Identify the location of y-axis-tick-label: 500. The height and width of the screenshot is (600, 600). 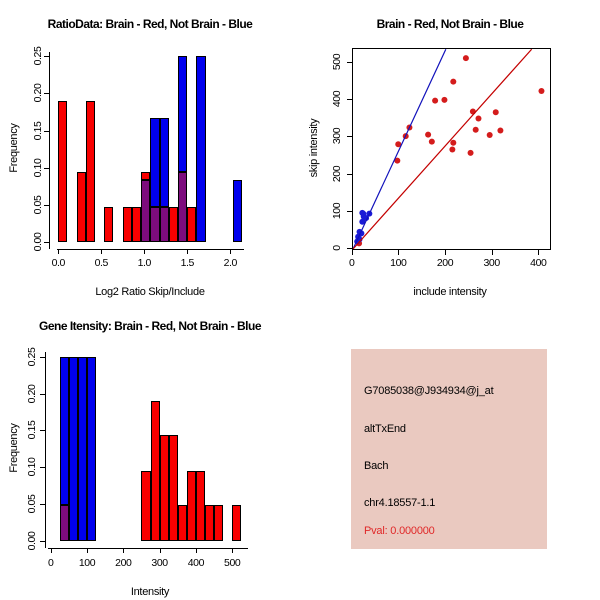
(337, 62).